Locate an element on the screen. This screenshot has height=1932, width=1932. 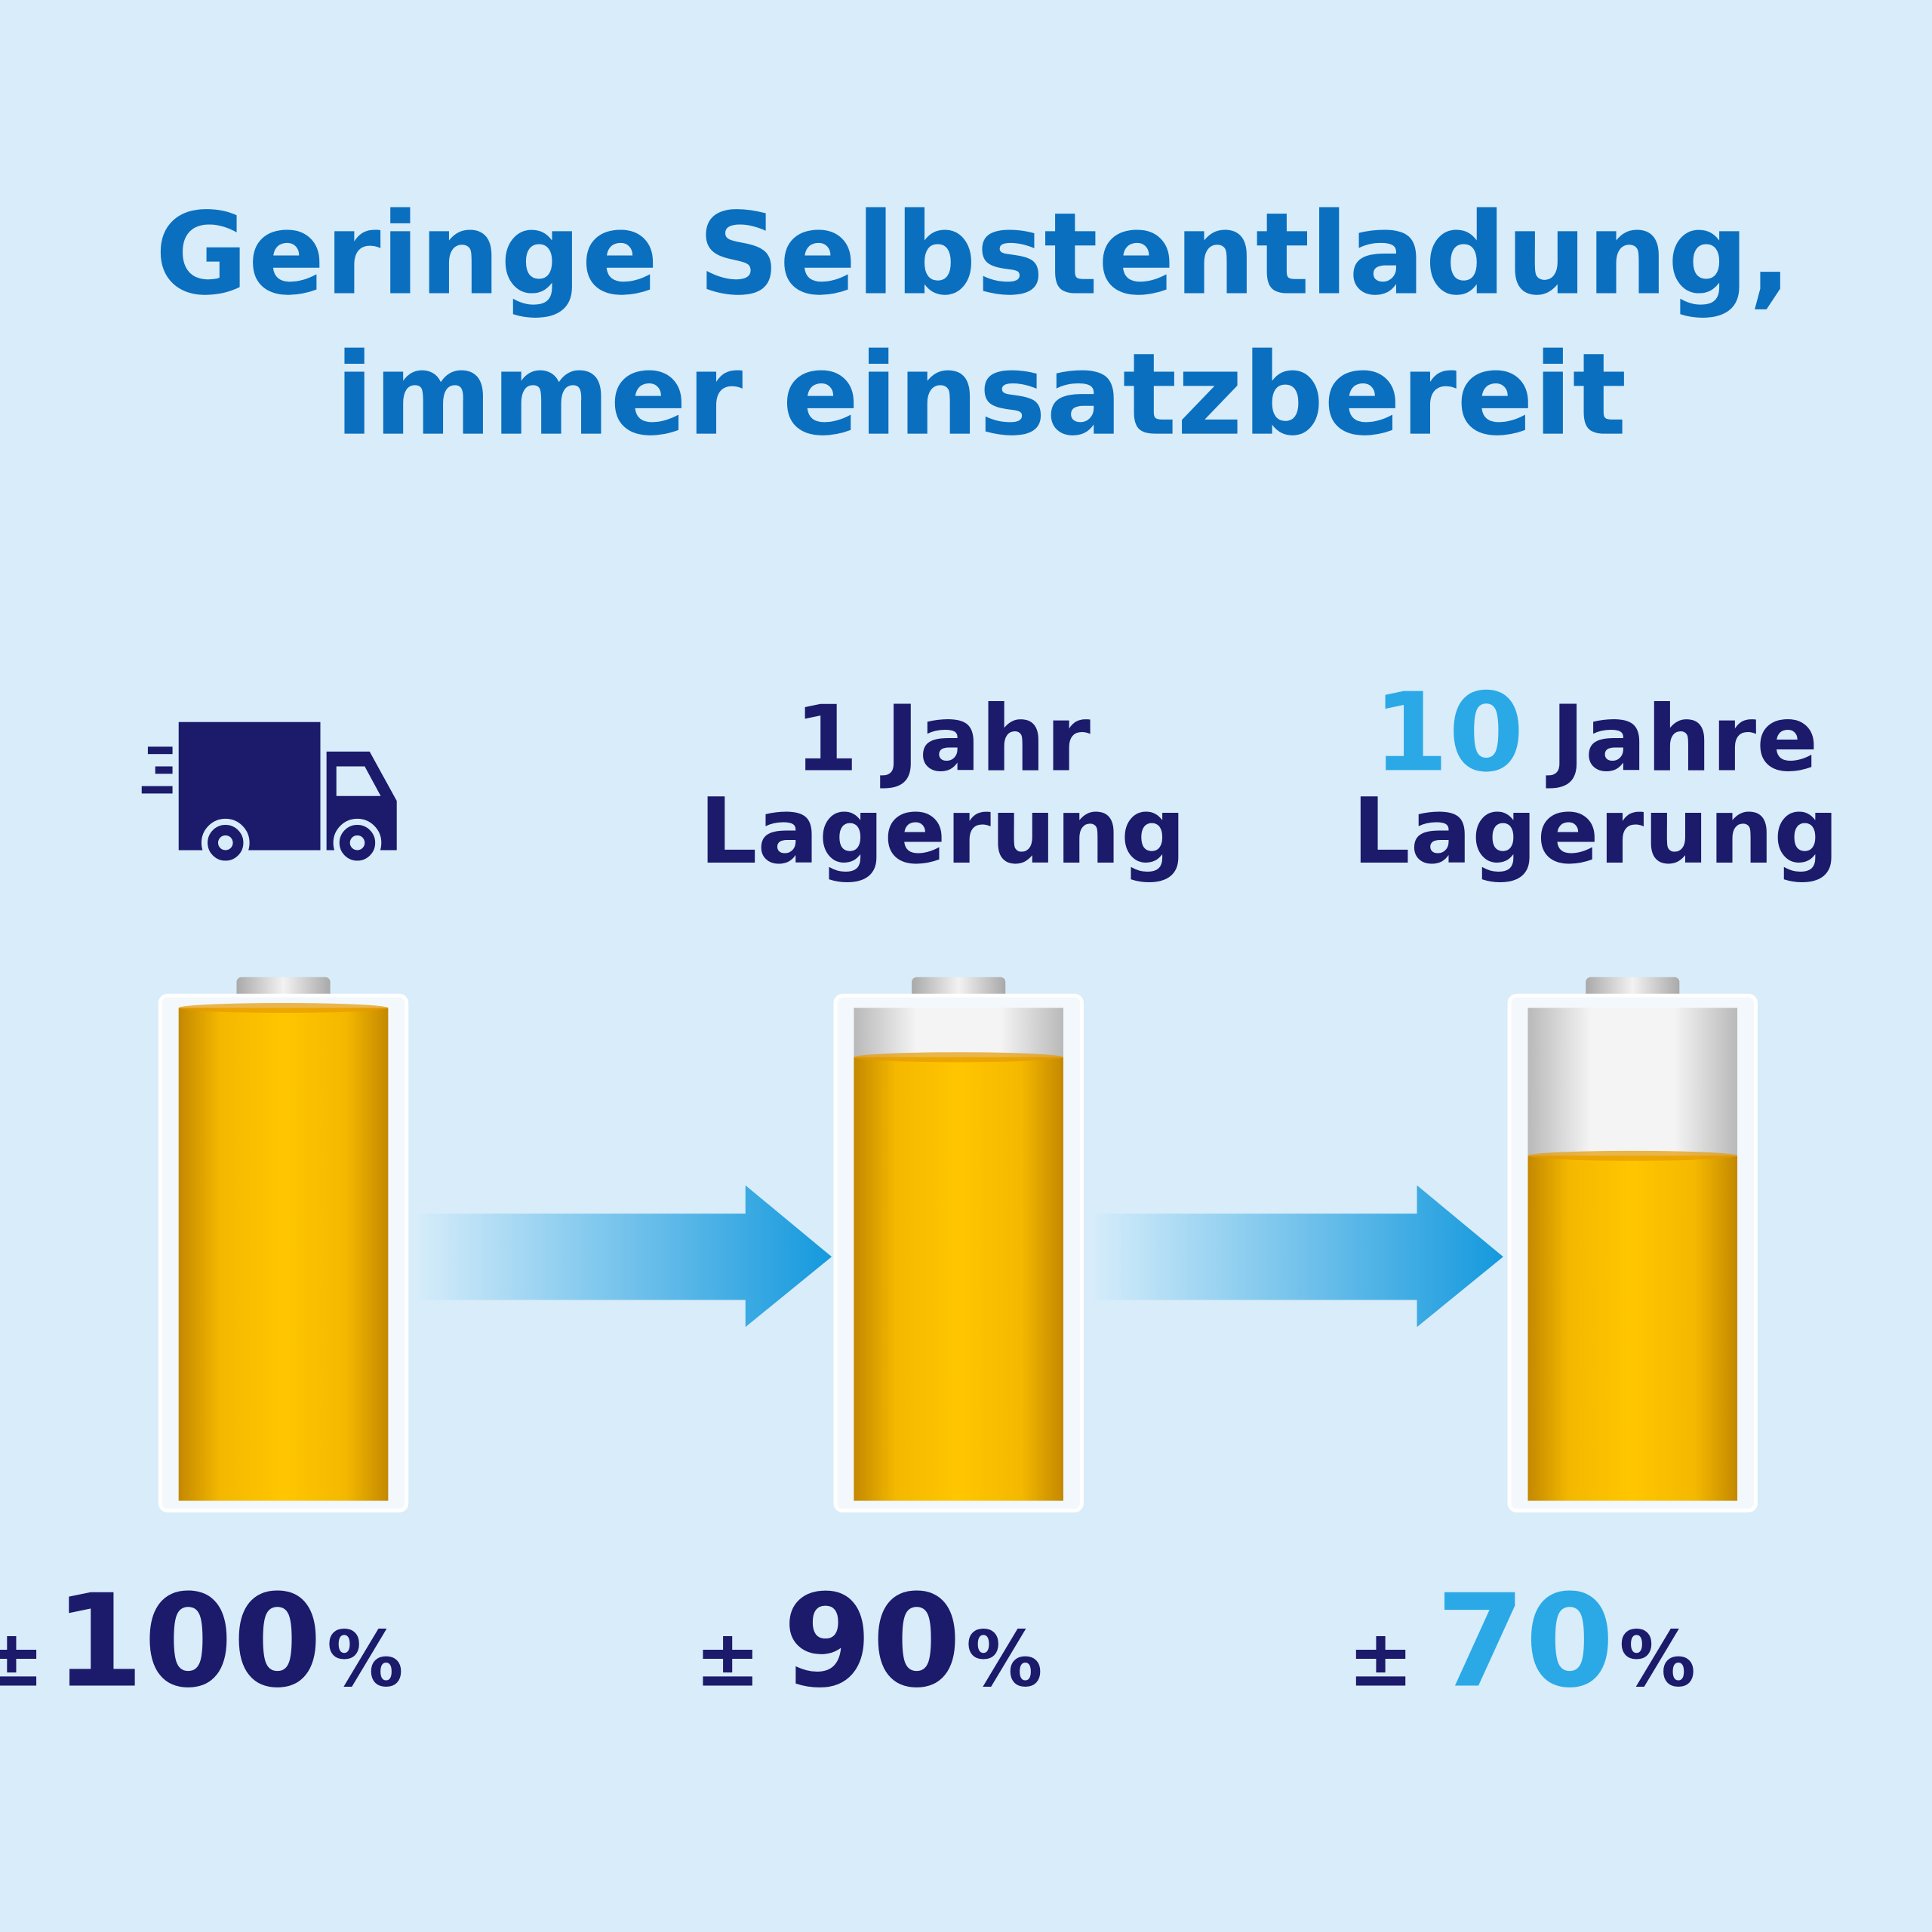
percent-label: ±90% is located at coordinates (868, 1641).